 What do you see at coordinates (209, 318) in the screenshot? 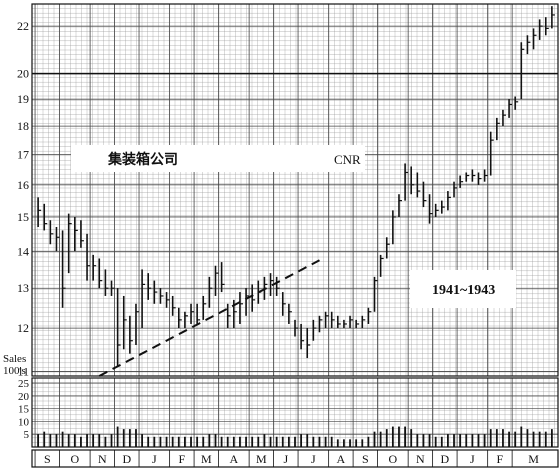
I see `dashed-trendline` at bounding box center [209, 318].